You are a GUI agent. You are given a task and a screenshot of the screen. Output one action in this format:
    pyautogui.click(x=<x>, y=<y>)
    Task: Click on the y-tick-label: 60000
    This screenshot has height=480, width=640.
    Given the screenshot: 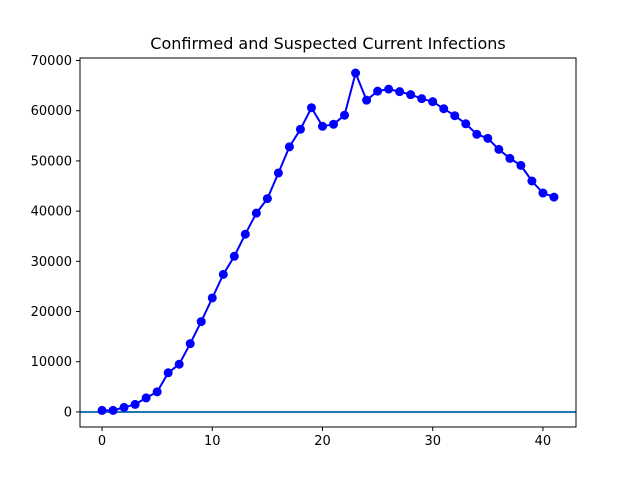 What is the action you would take?
    pyautogui.click(x=51, y=111)
    